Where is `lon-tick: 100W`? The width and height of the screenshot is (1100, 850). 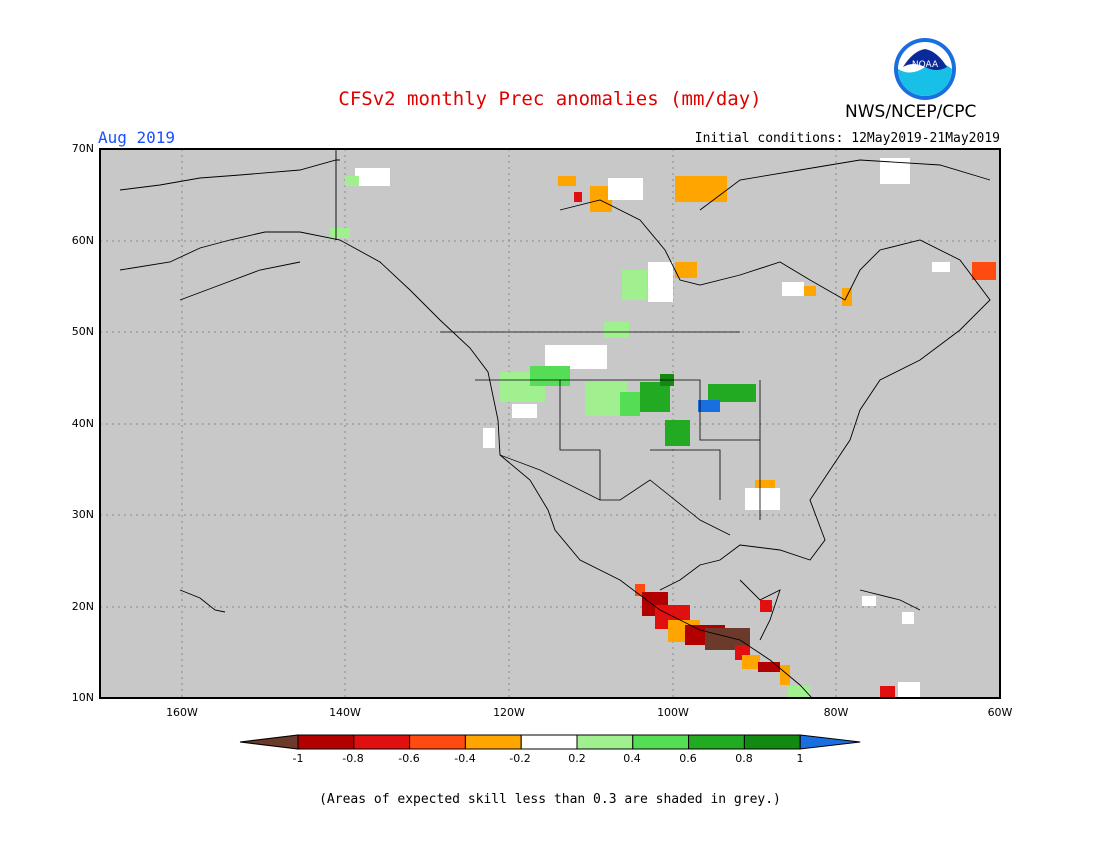
lon-tick: 100W is located at coordinates (673, 712).